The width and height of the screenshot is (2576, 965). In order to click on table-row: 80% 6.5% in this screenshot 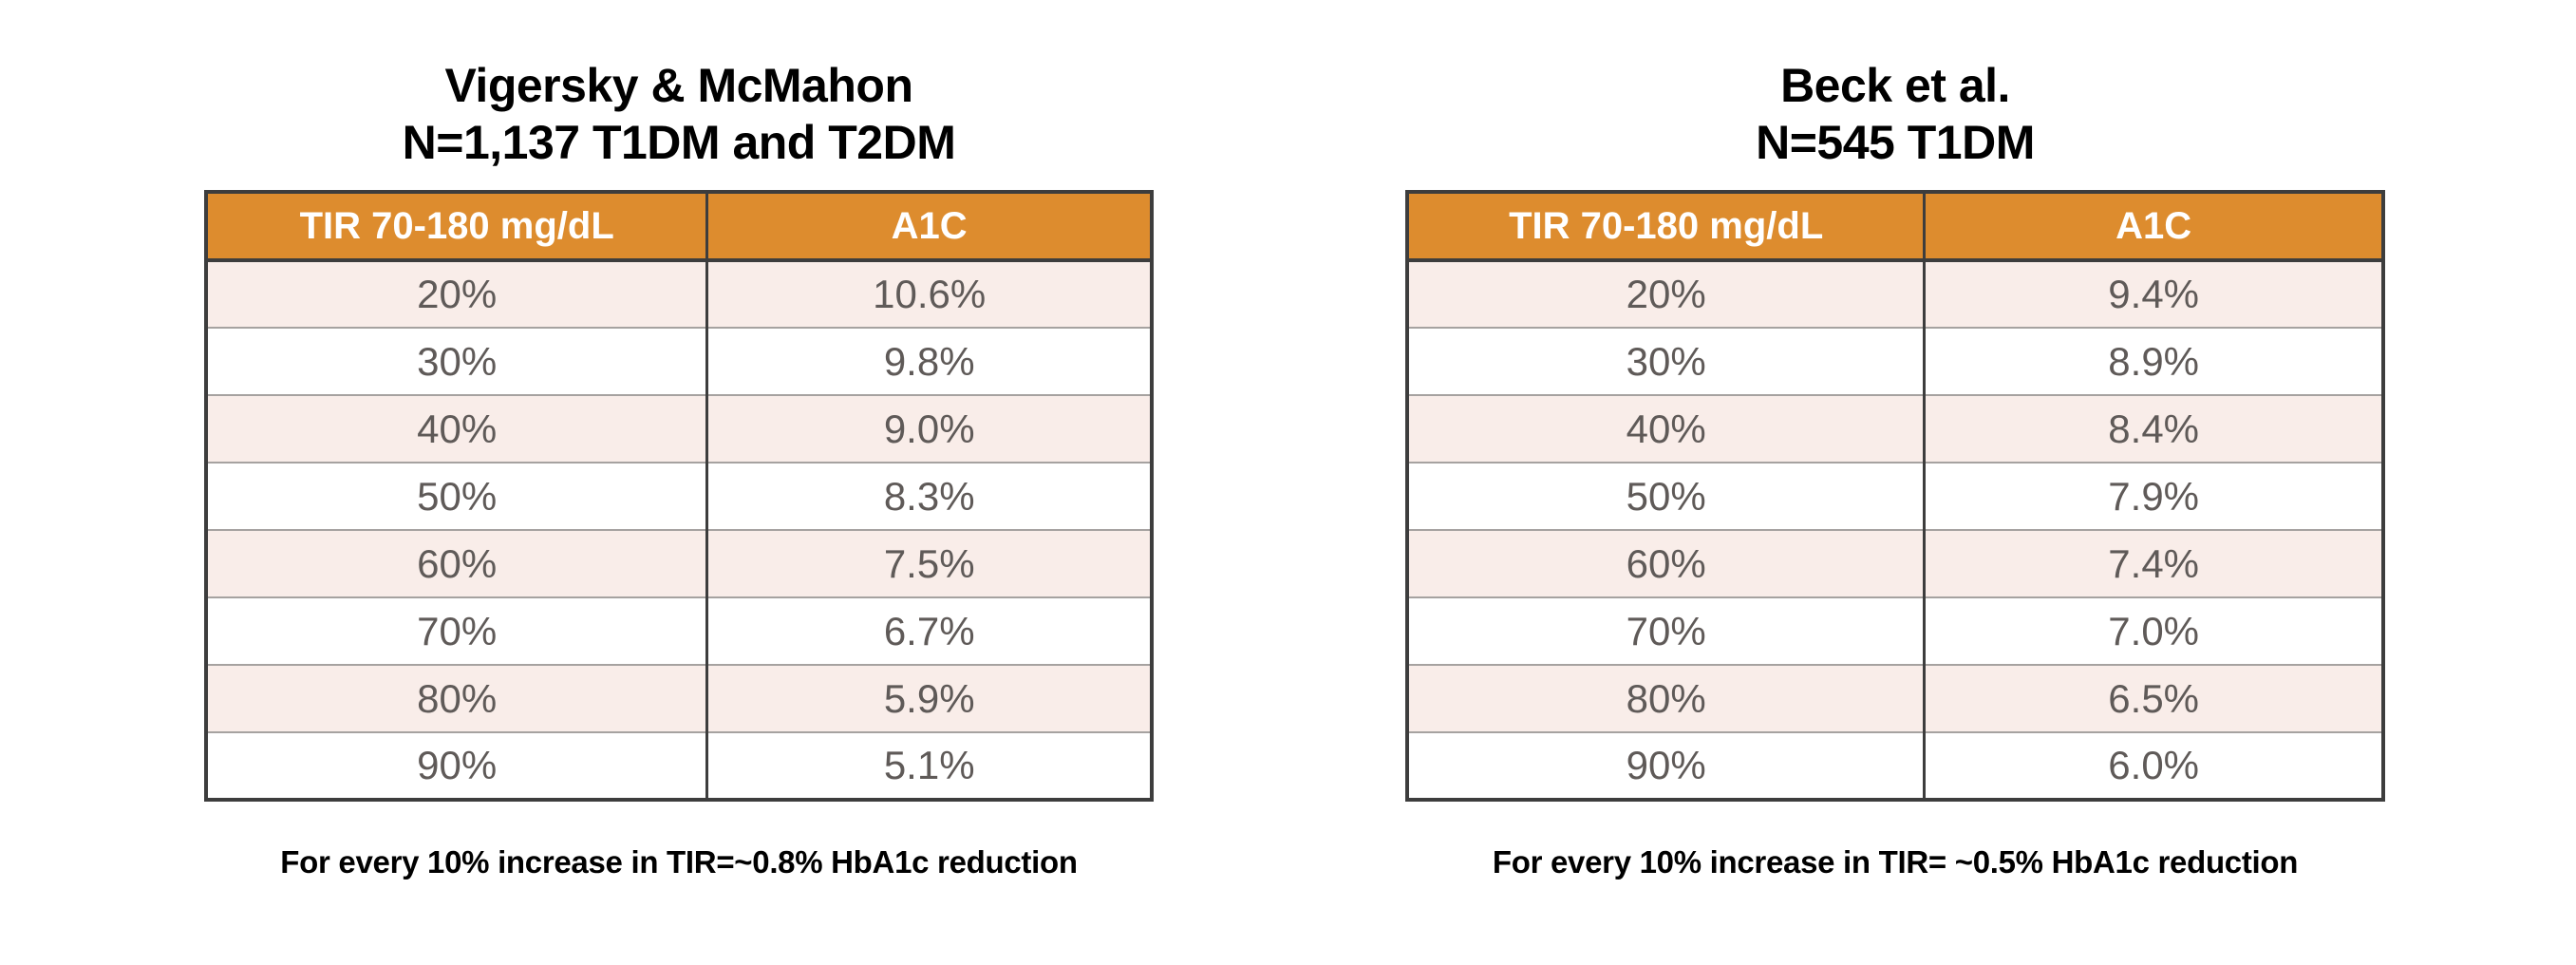, I will do `click(1895, 698)`.